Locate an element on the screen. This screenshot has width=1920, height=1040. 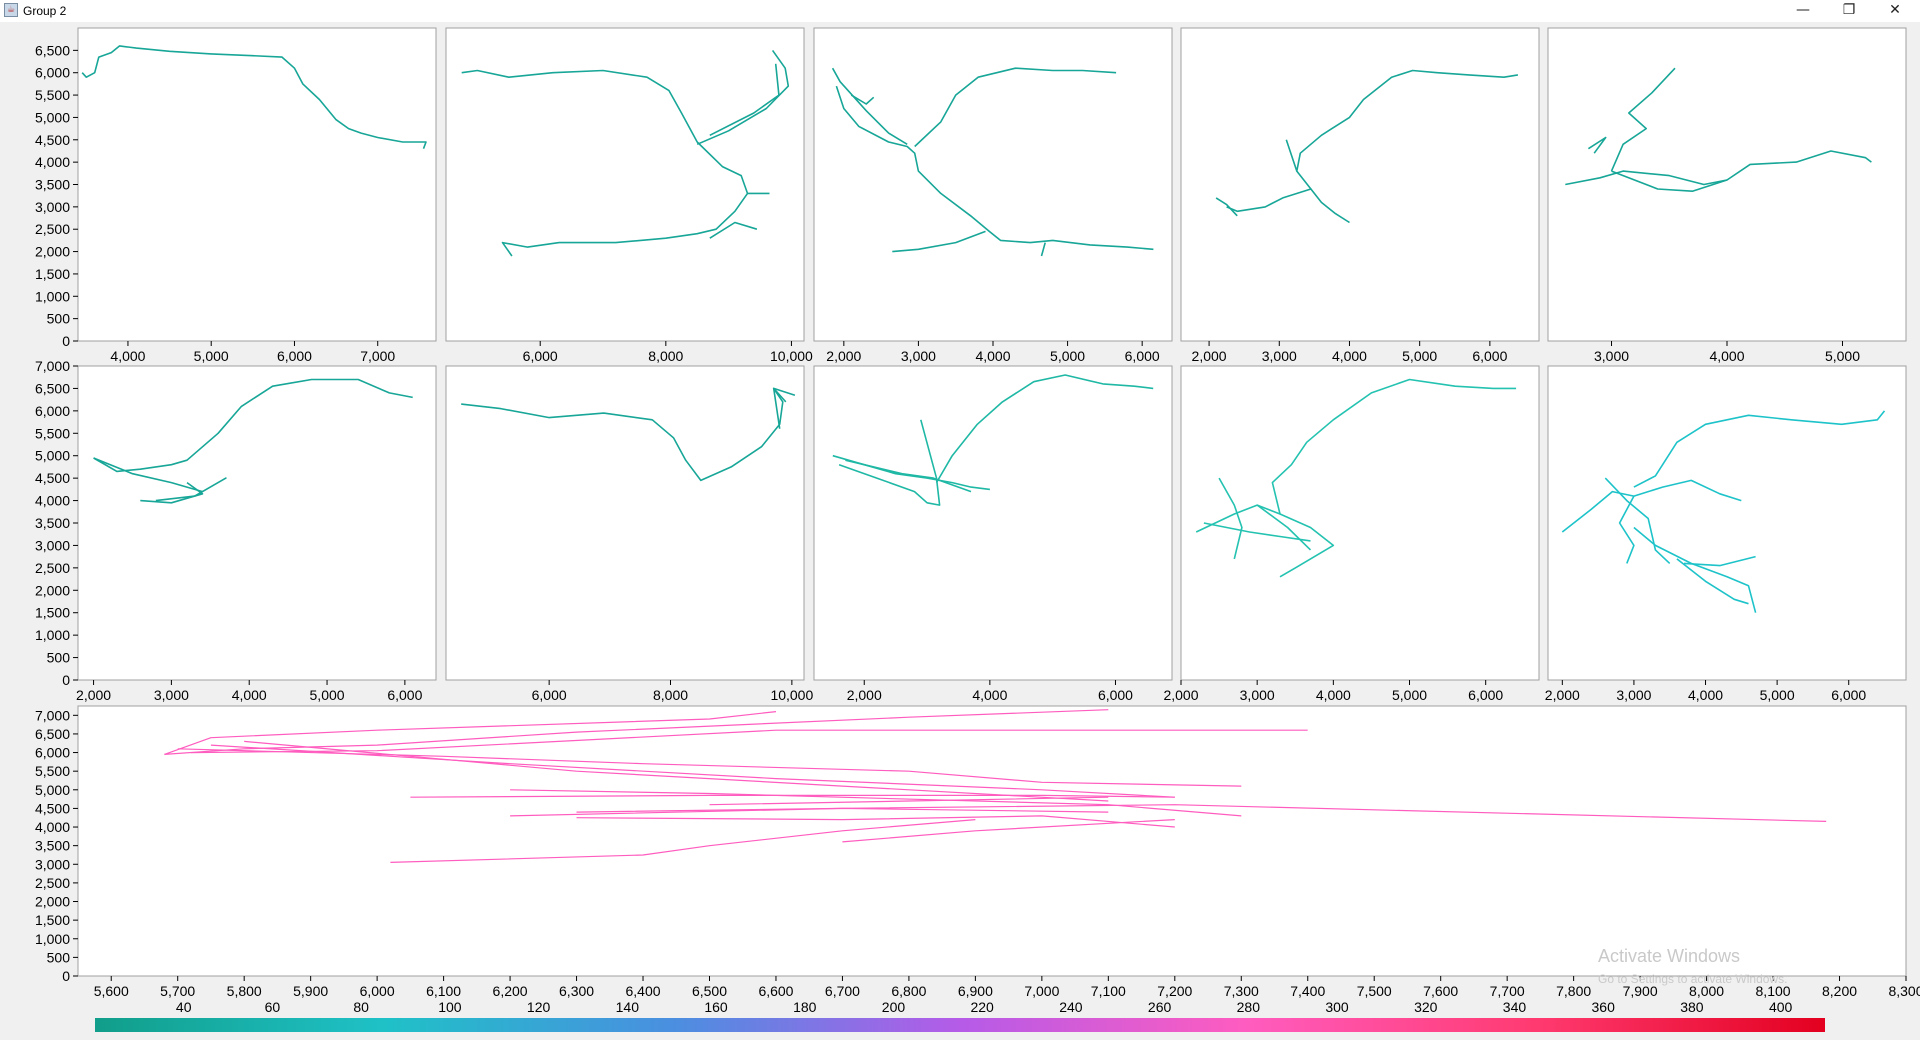
java-app-icon: ☕ is located at coordinates (11, 10).